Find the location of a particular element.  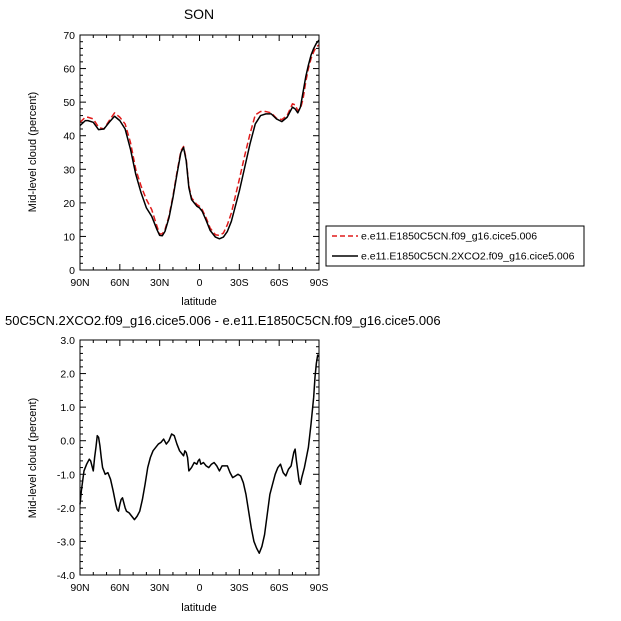

top-y-tick-label: 20 is located at coordinates (69, 204).